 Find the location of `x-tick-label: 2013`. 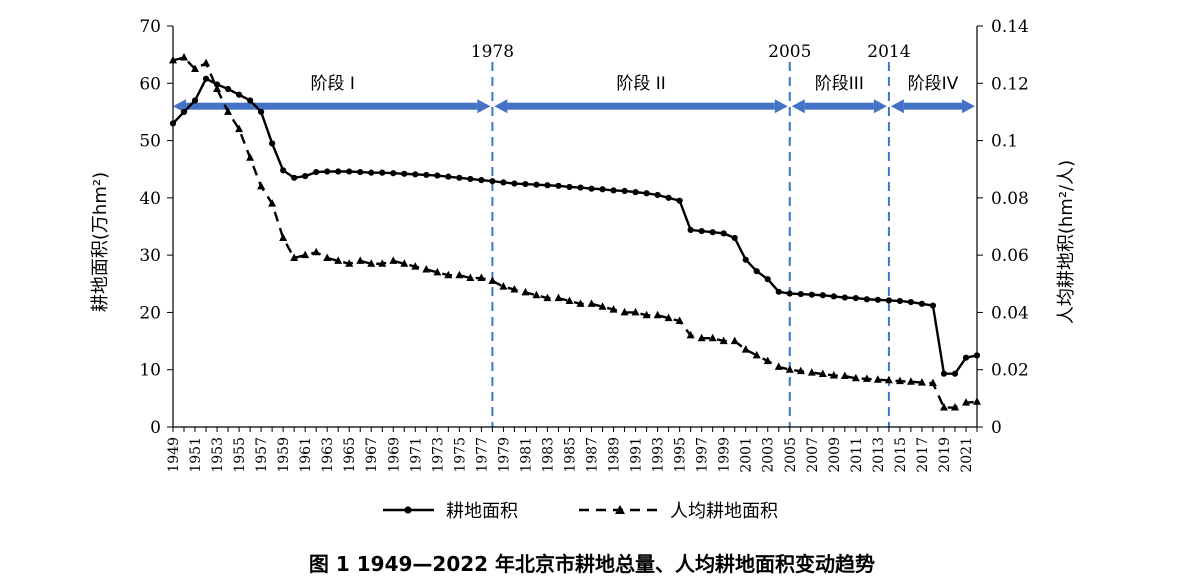

x-tick-label: 2013 is located at coordinates (879, 455).